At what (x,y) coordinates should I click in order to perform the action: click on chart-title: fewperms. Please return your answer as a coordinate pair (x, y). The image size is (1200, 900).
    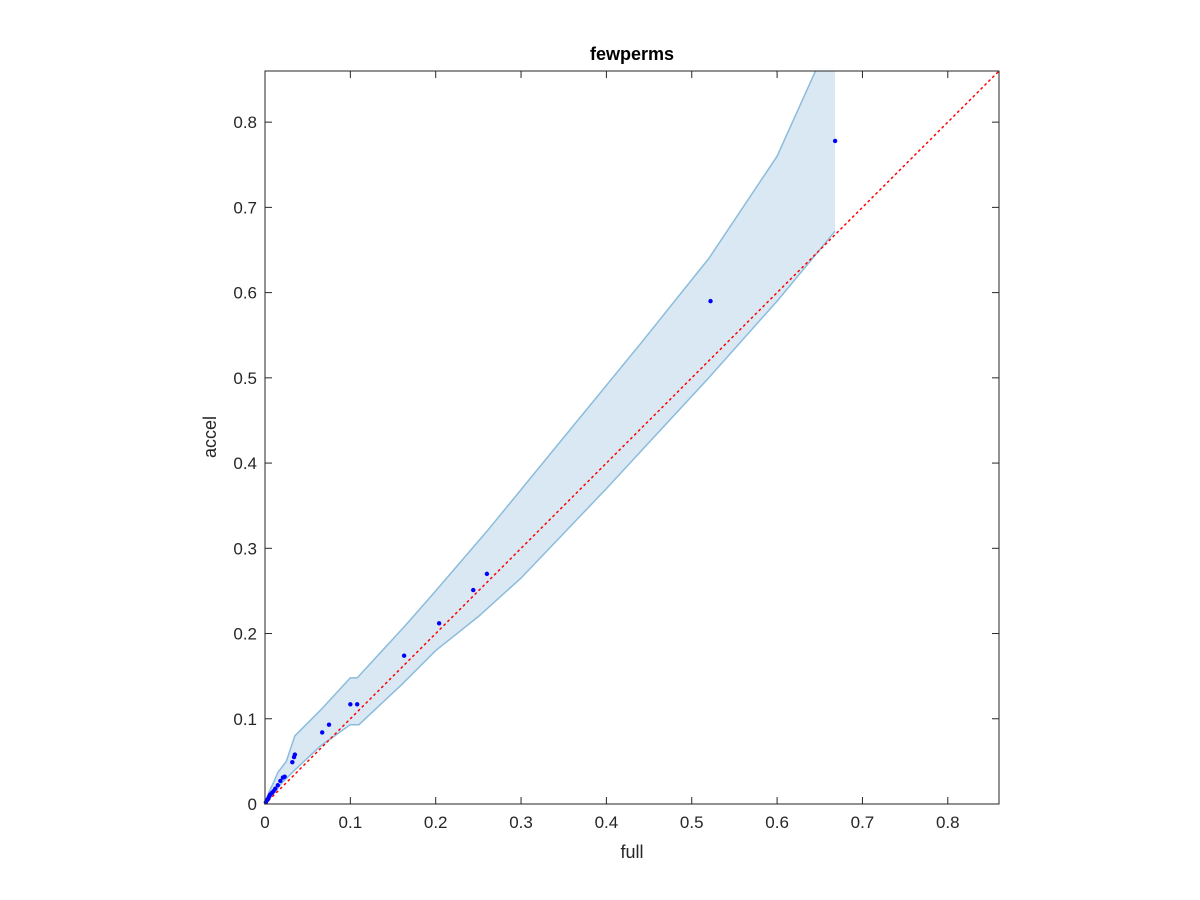
    Looking at the image, I should click on (632, 54).